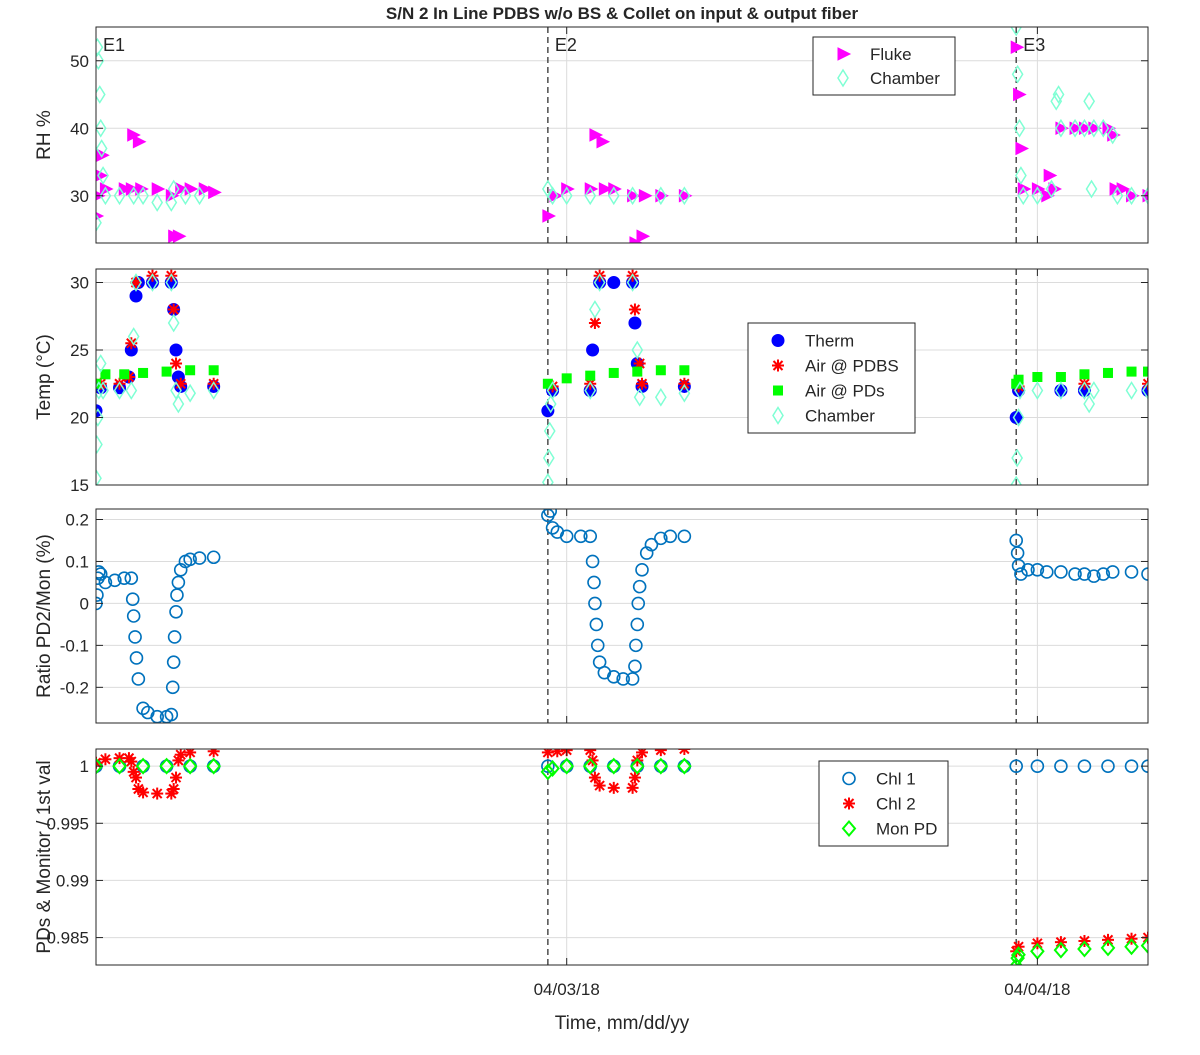  What do you see at coordinates (44, 616) in the screenshot?
I see `y-axis-label: Ratio PD2/Mon (%)` at bounding box center [44, 616].